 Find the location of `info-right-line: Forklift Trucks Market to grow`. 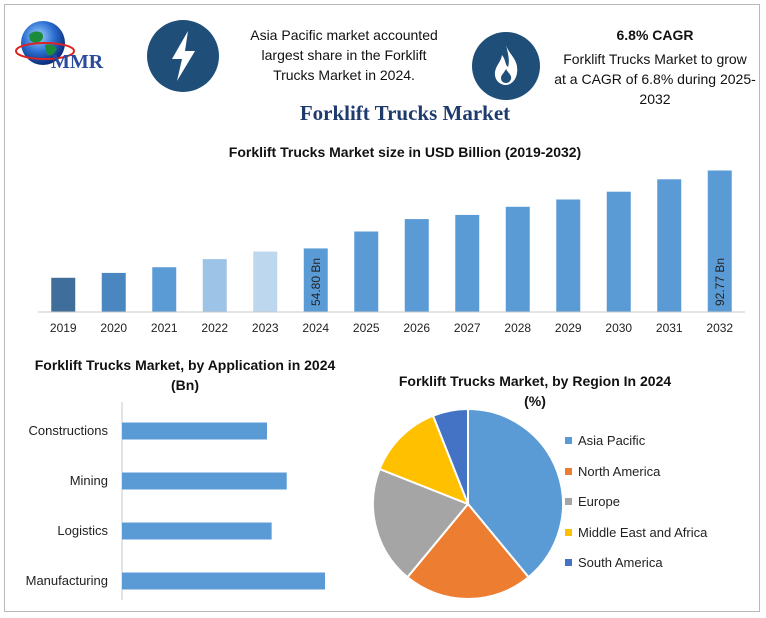

info-right-line: Forklift Trucks Market to grow is located at coordinates (655, 59).